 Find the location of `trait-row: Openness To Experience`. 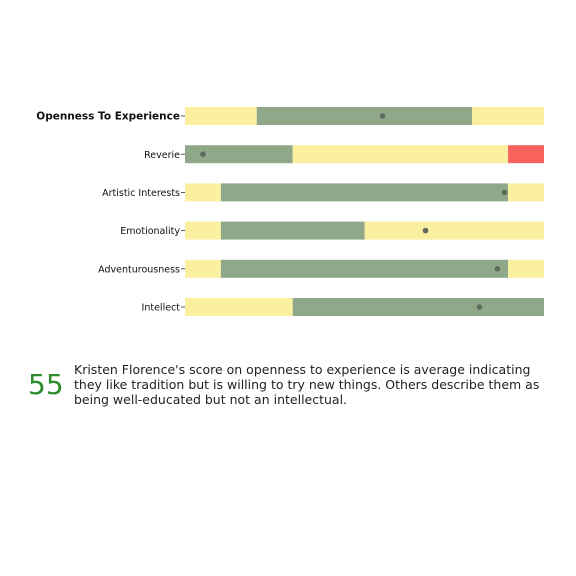

trait-row: Openness To Experience is located at coordinates (290, 116).